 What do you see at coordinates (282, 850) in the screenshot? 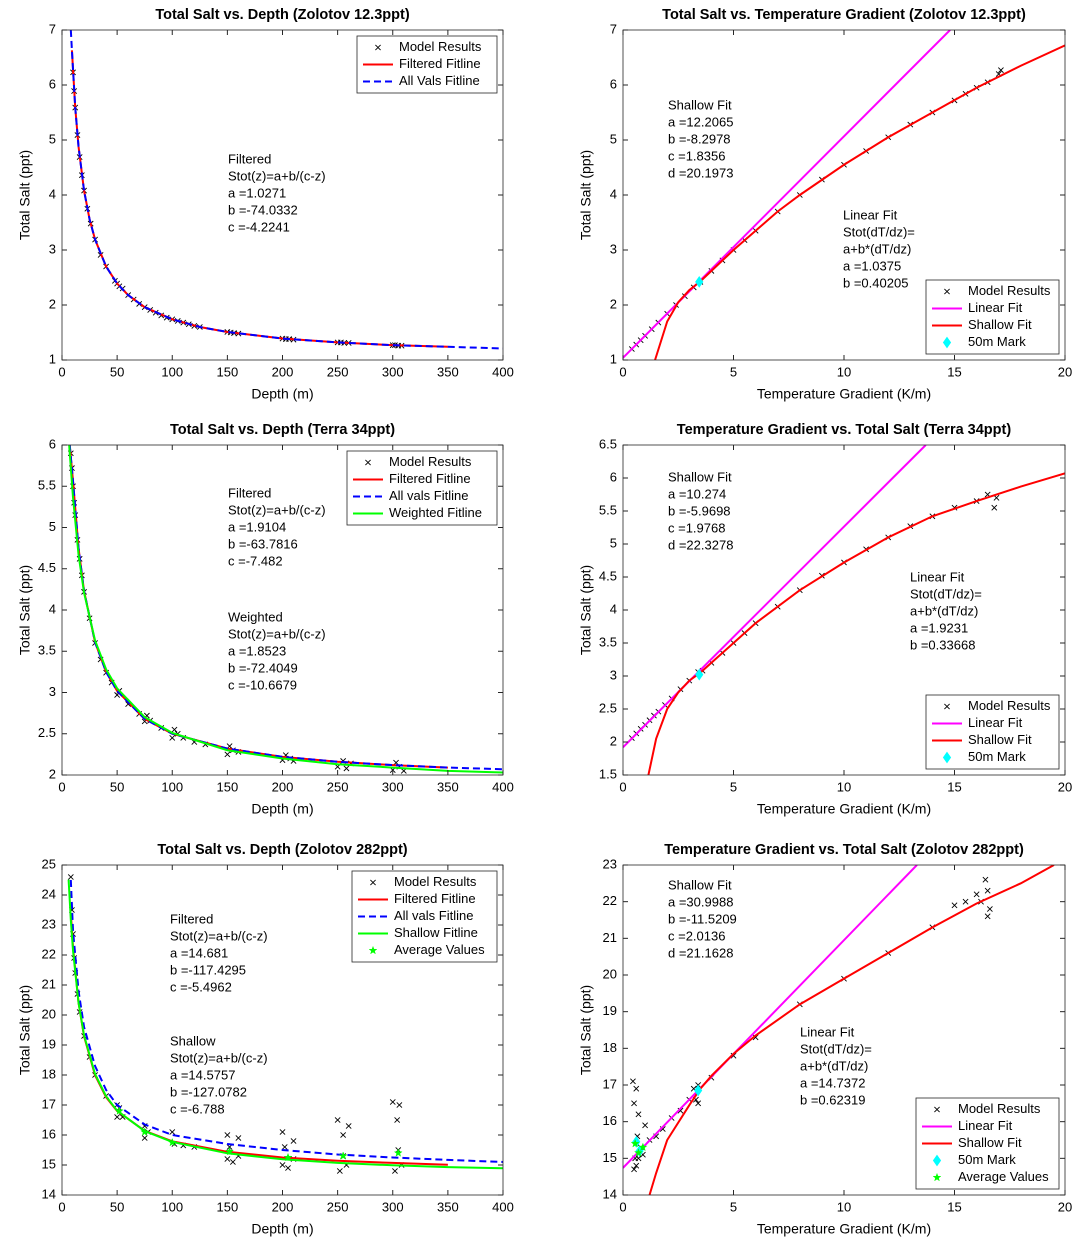
I see `chart-title: Total Salt vs. Depth (Zolotov 282ppt)` at bounding box center [282, 850].